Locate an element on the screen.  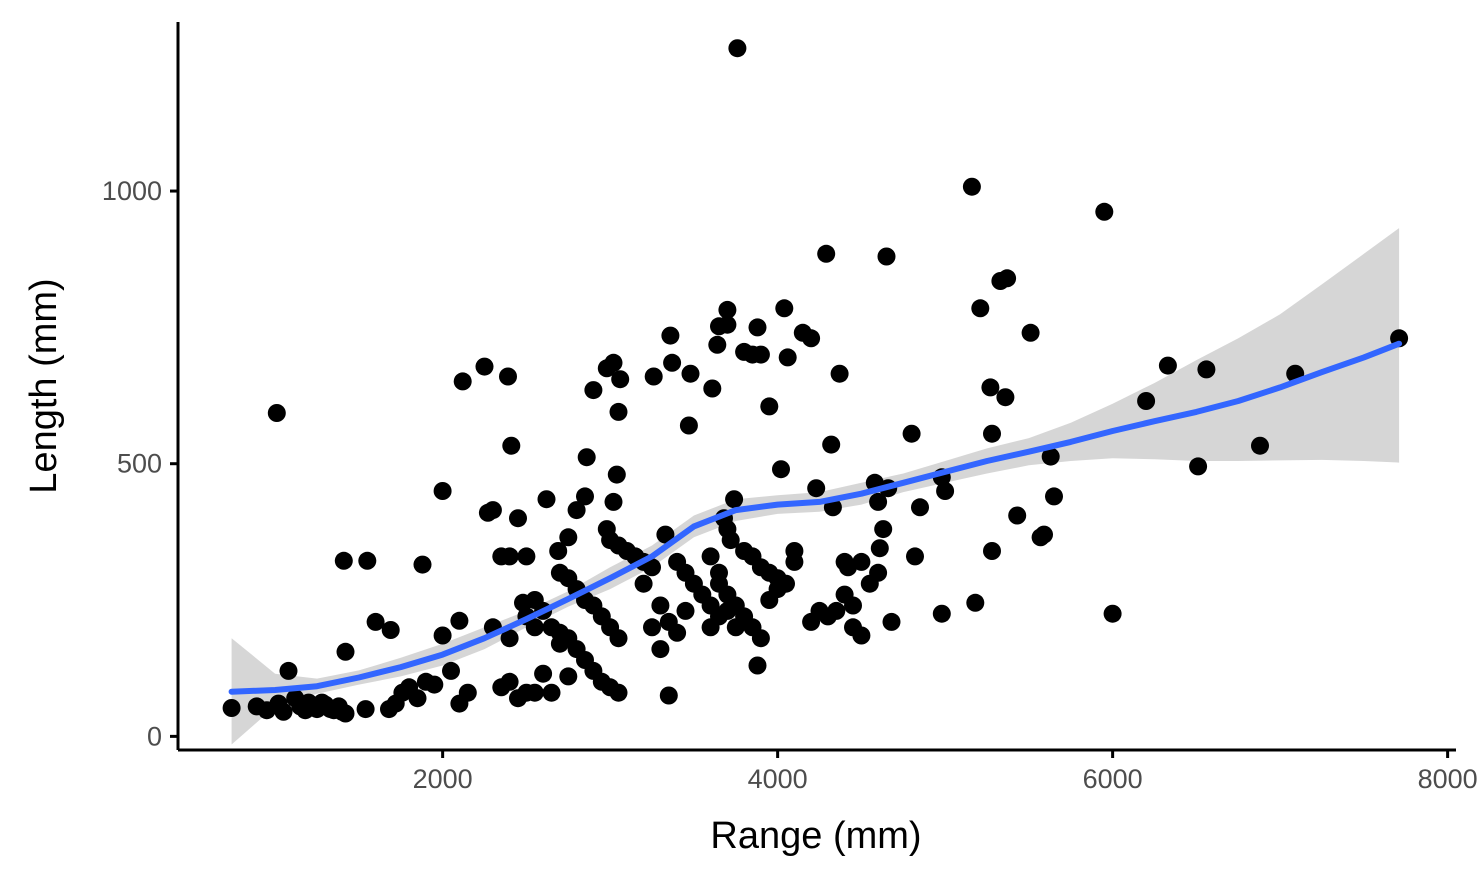
x-axis-title: Range (mm) is located at coordinates (815, 836).